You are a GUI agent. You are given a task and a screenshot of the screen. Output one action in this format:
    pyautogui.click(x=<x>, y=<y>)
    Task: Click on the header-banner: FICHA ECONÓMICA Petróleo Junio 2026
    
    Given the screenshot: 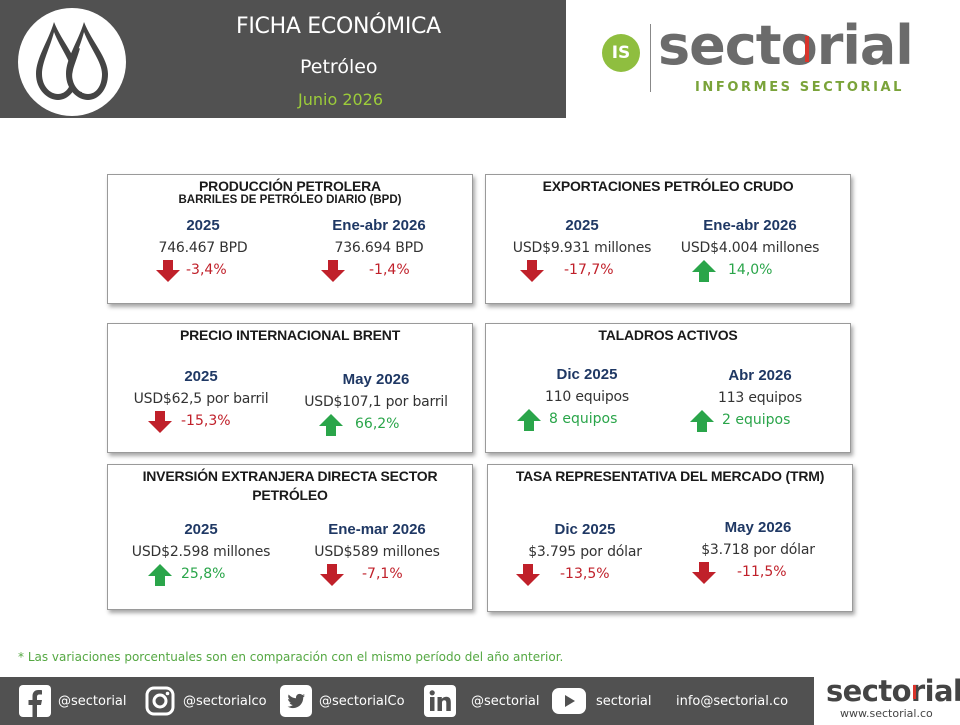 What is the action you would take?
    pyautogui.click(x=283, y=59)
    